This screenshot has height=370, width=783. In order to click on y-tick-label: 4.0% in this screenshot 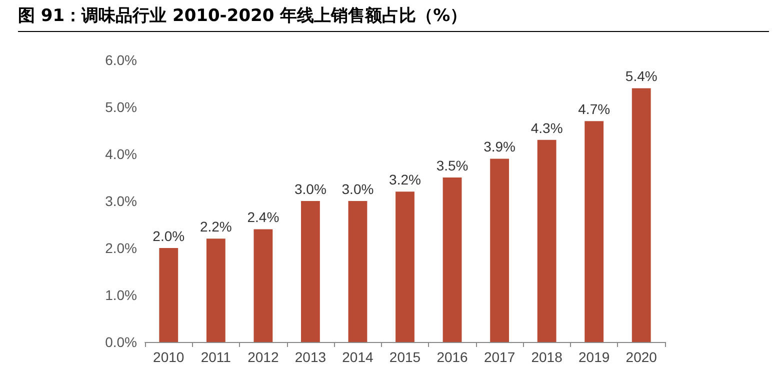, I will do `click(121, 154)`.